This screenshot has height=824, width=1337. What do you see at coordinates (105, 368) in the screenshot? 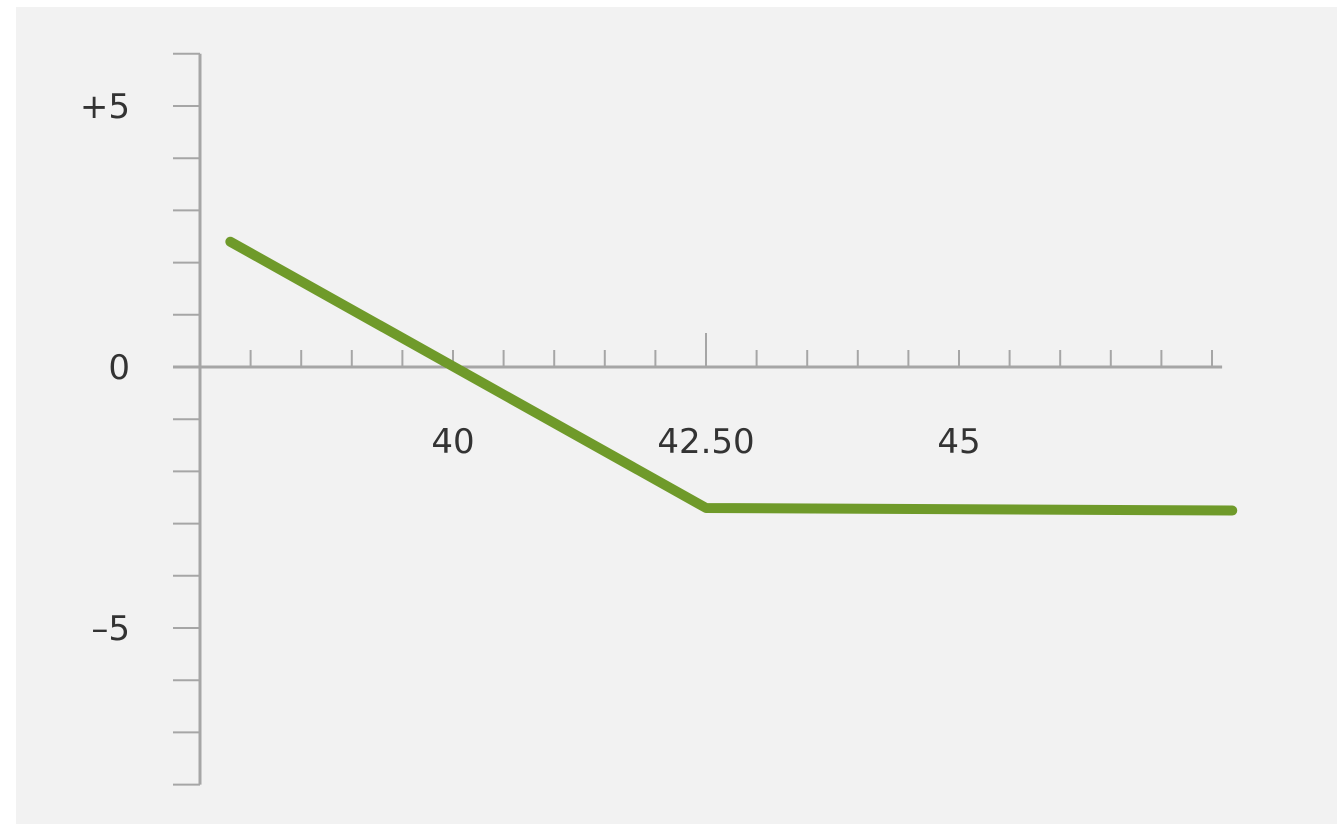
I see `y-tick-labels: +5 0 –5` at bounding box center [105, 368].